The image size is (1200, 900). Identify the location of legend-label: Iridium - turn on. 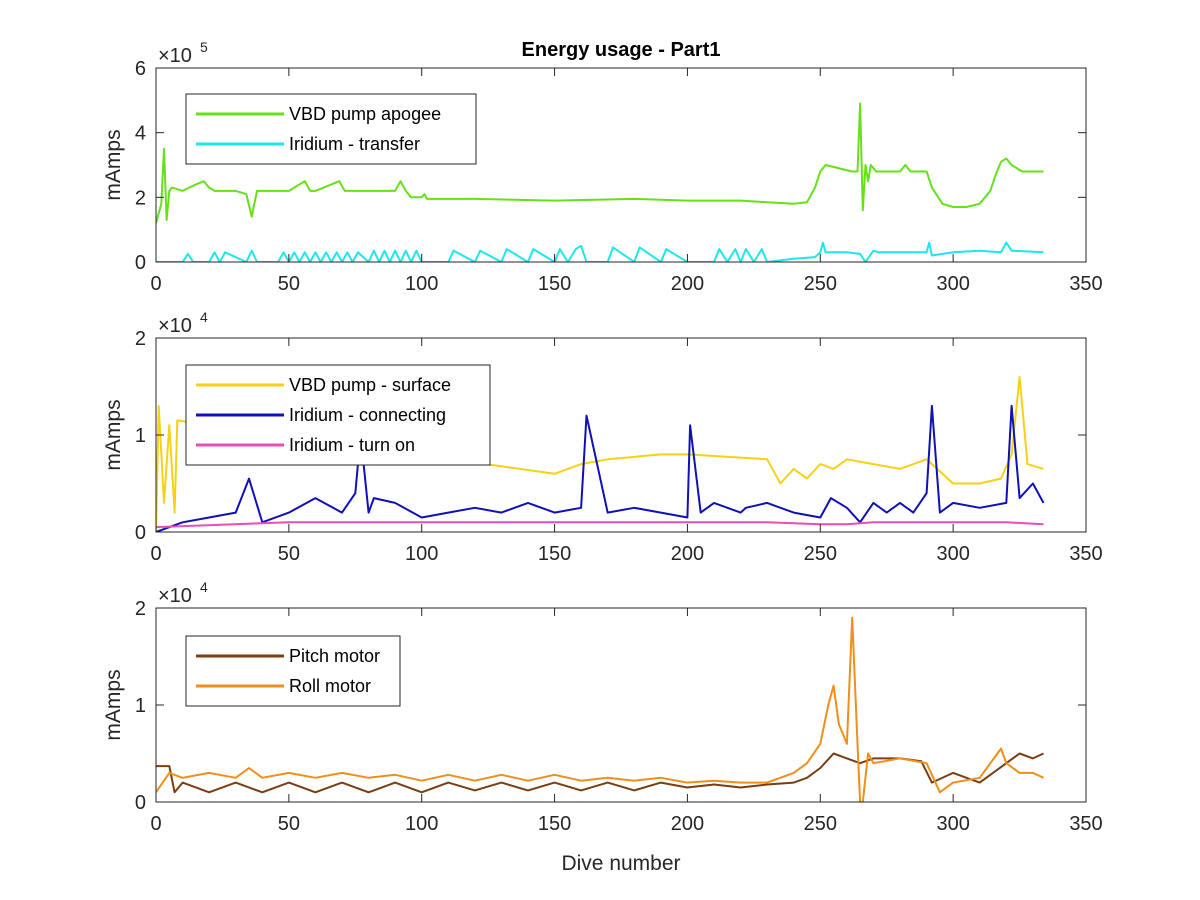
(352, 445).